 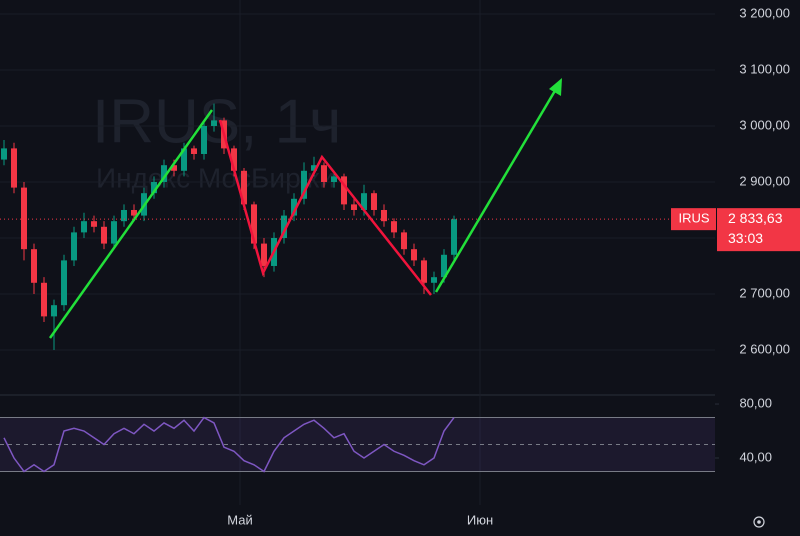 I want to click on y-tick-label: 3 000,00, so click(x=764, y=124).